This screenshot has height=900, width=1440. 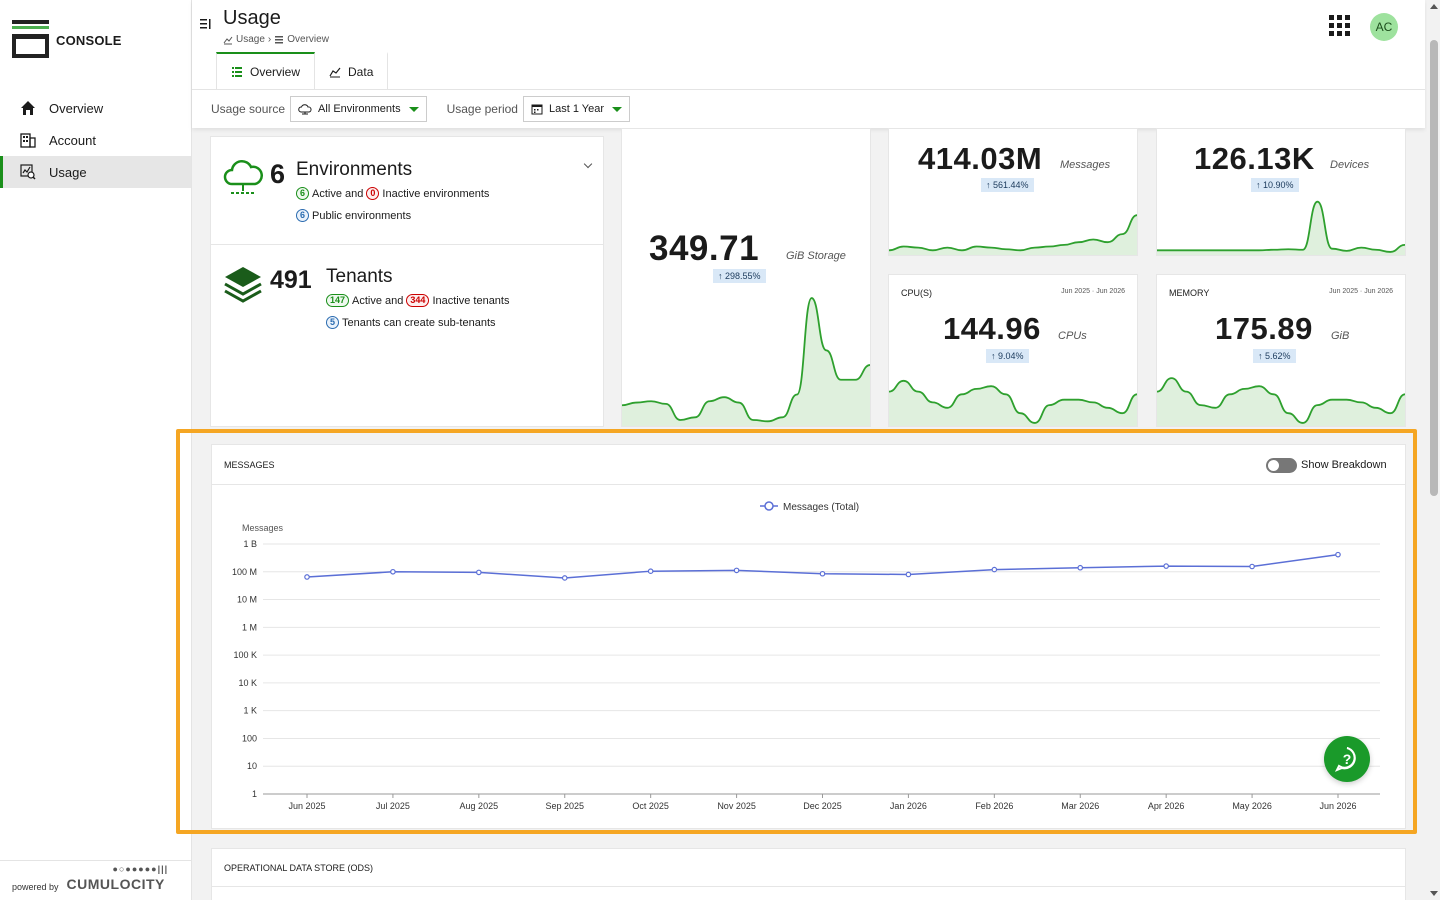 I want to click on sidebar-item-overview: Overview, so click(x=95, y=108).